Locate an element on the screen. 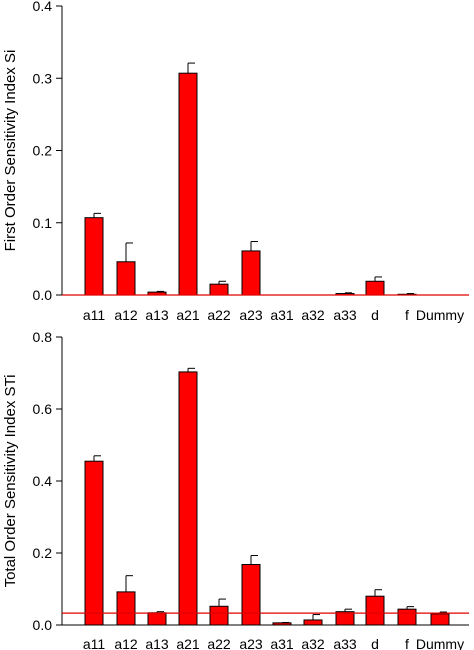  bar-a32 is located at coordinates (313, 622).